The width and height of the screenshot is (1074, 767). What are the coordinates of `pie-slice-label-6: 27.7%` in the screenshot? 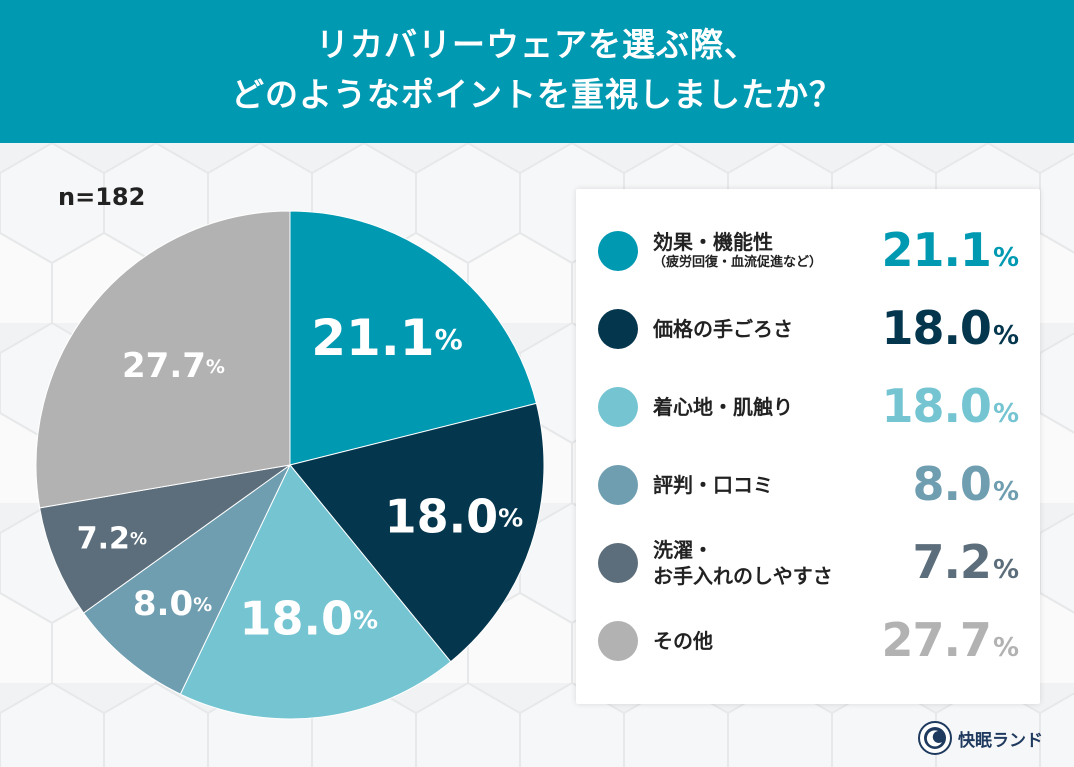 It's located at (173, 365).